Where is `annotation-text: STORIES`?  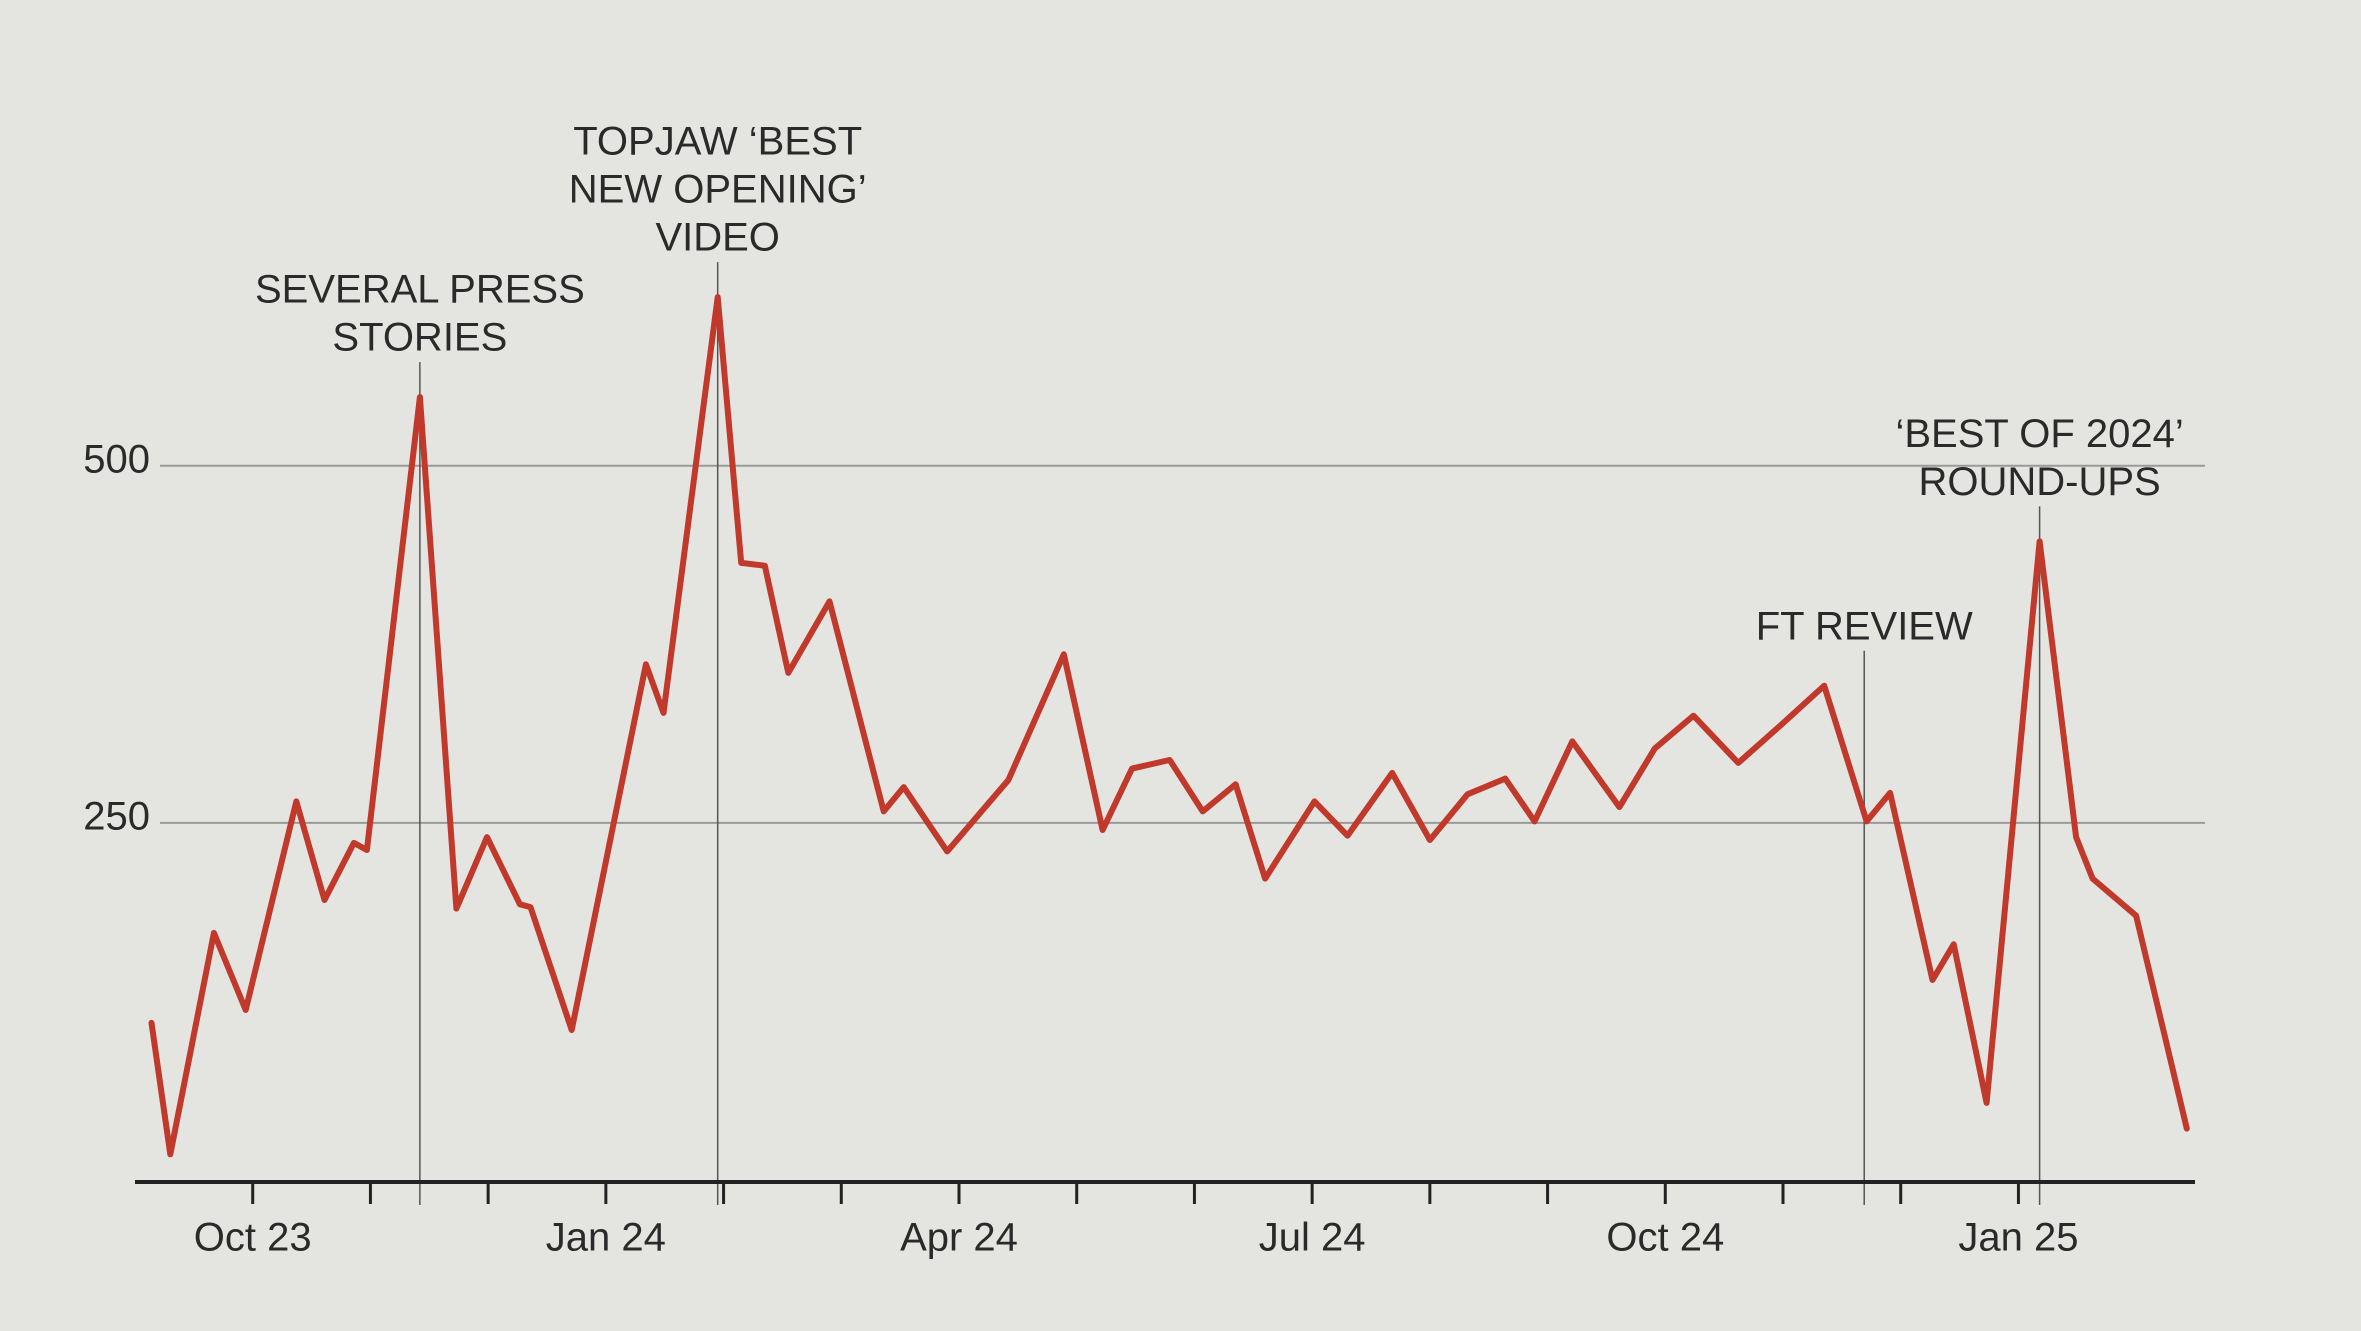 annotation-text: STORIES is located at coordinates (419, 338).